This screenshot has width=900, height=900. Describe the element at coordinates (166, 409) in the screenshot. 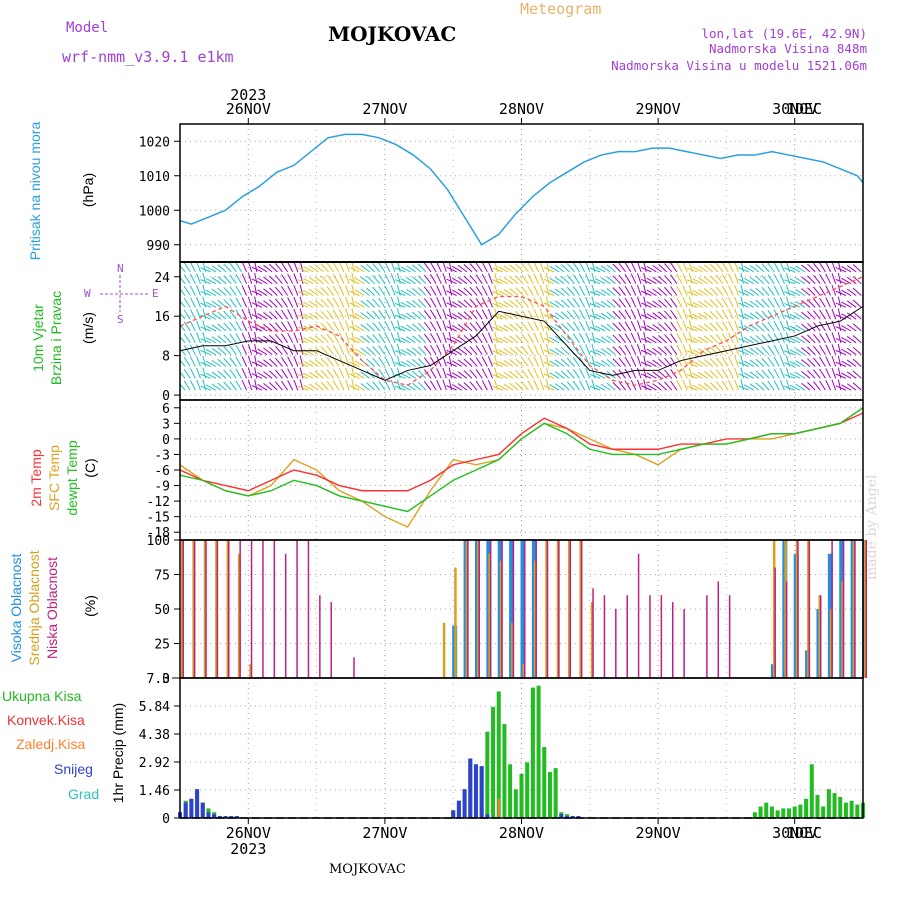

I see `y-tick-label: 6` at that location.